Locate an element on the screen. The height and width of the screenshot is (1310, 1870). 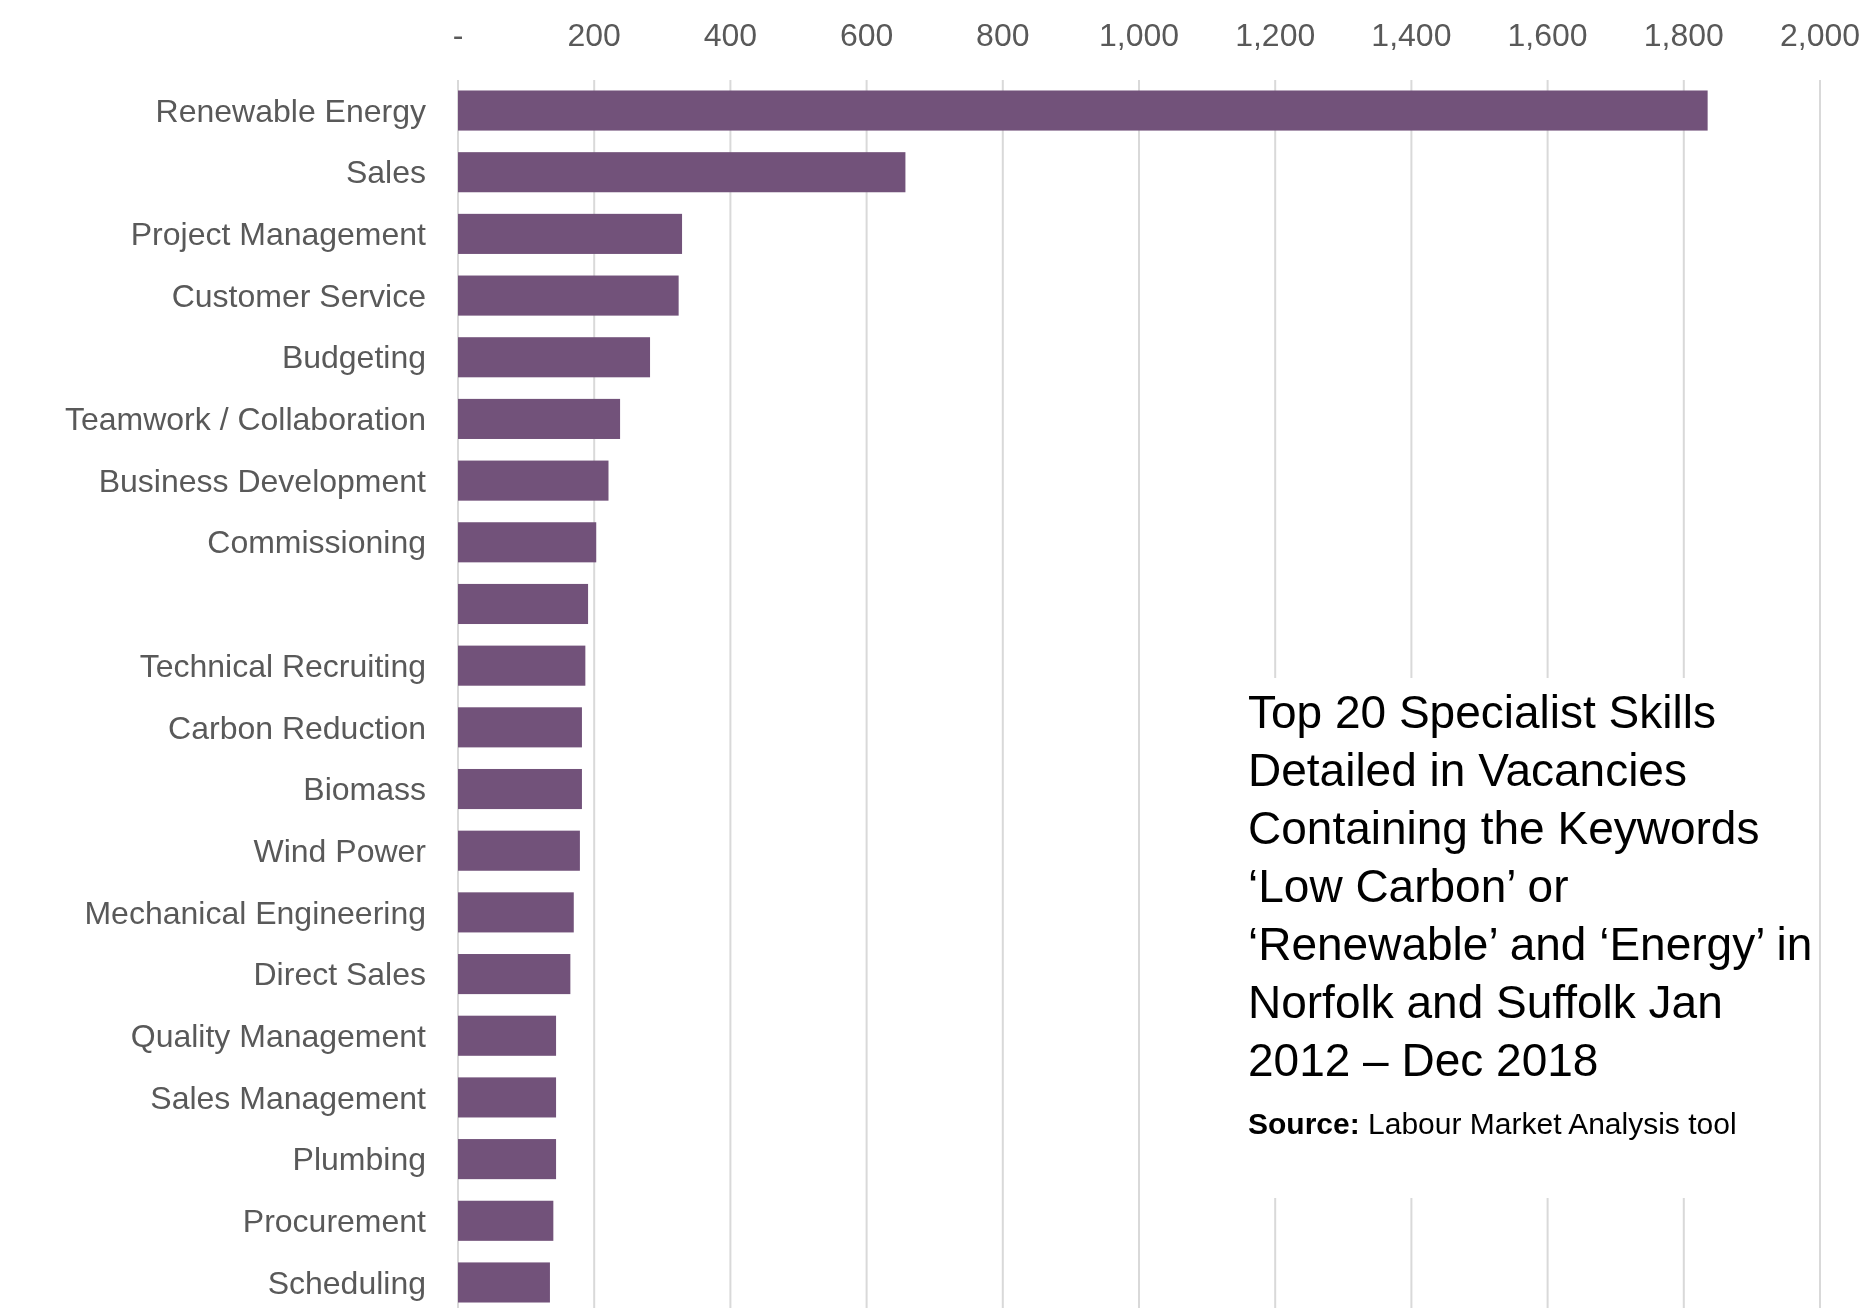
y-tick-label: Teamwork / Collaboration is located at coordinates (245, 419).